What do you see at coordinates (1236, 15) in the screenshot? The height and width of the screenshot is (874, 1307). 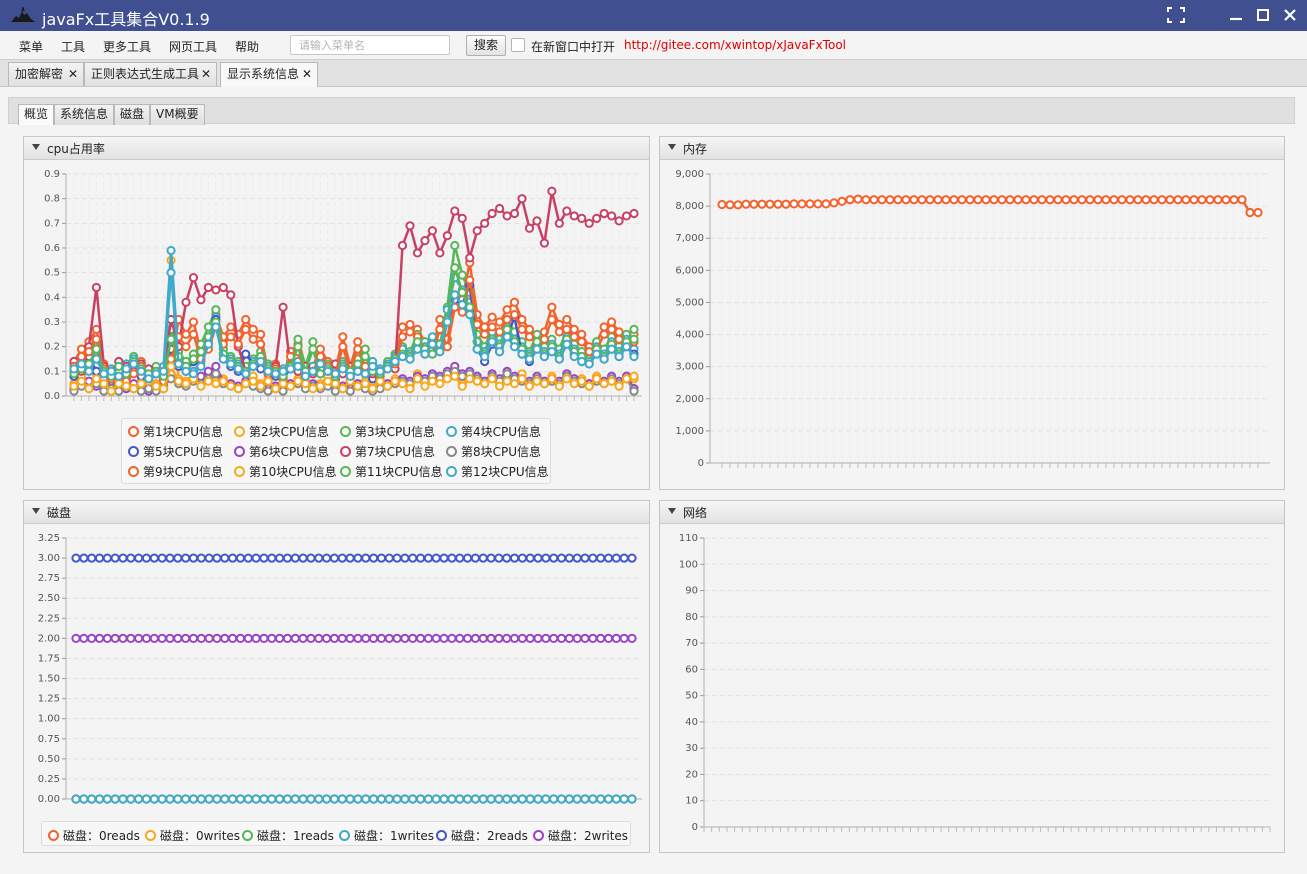 I see `minimize-icon` at bounding box center [1236, 15].